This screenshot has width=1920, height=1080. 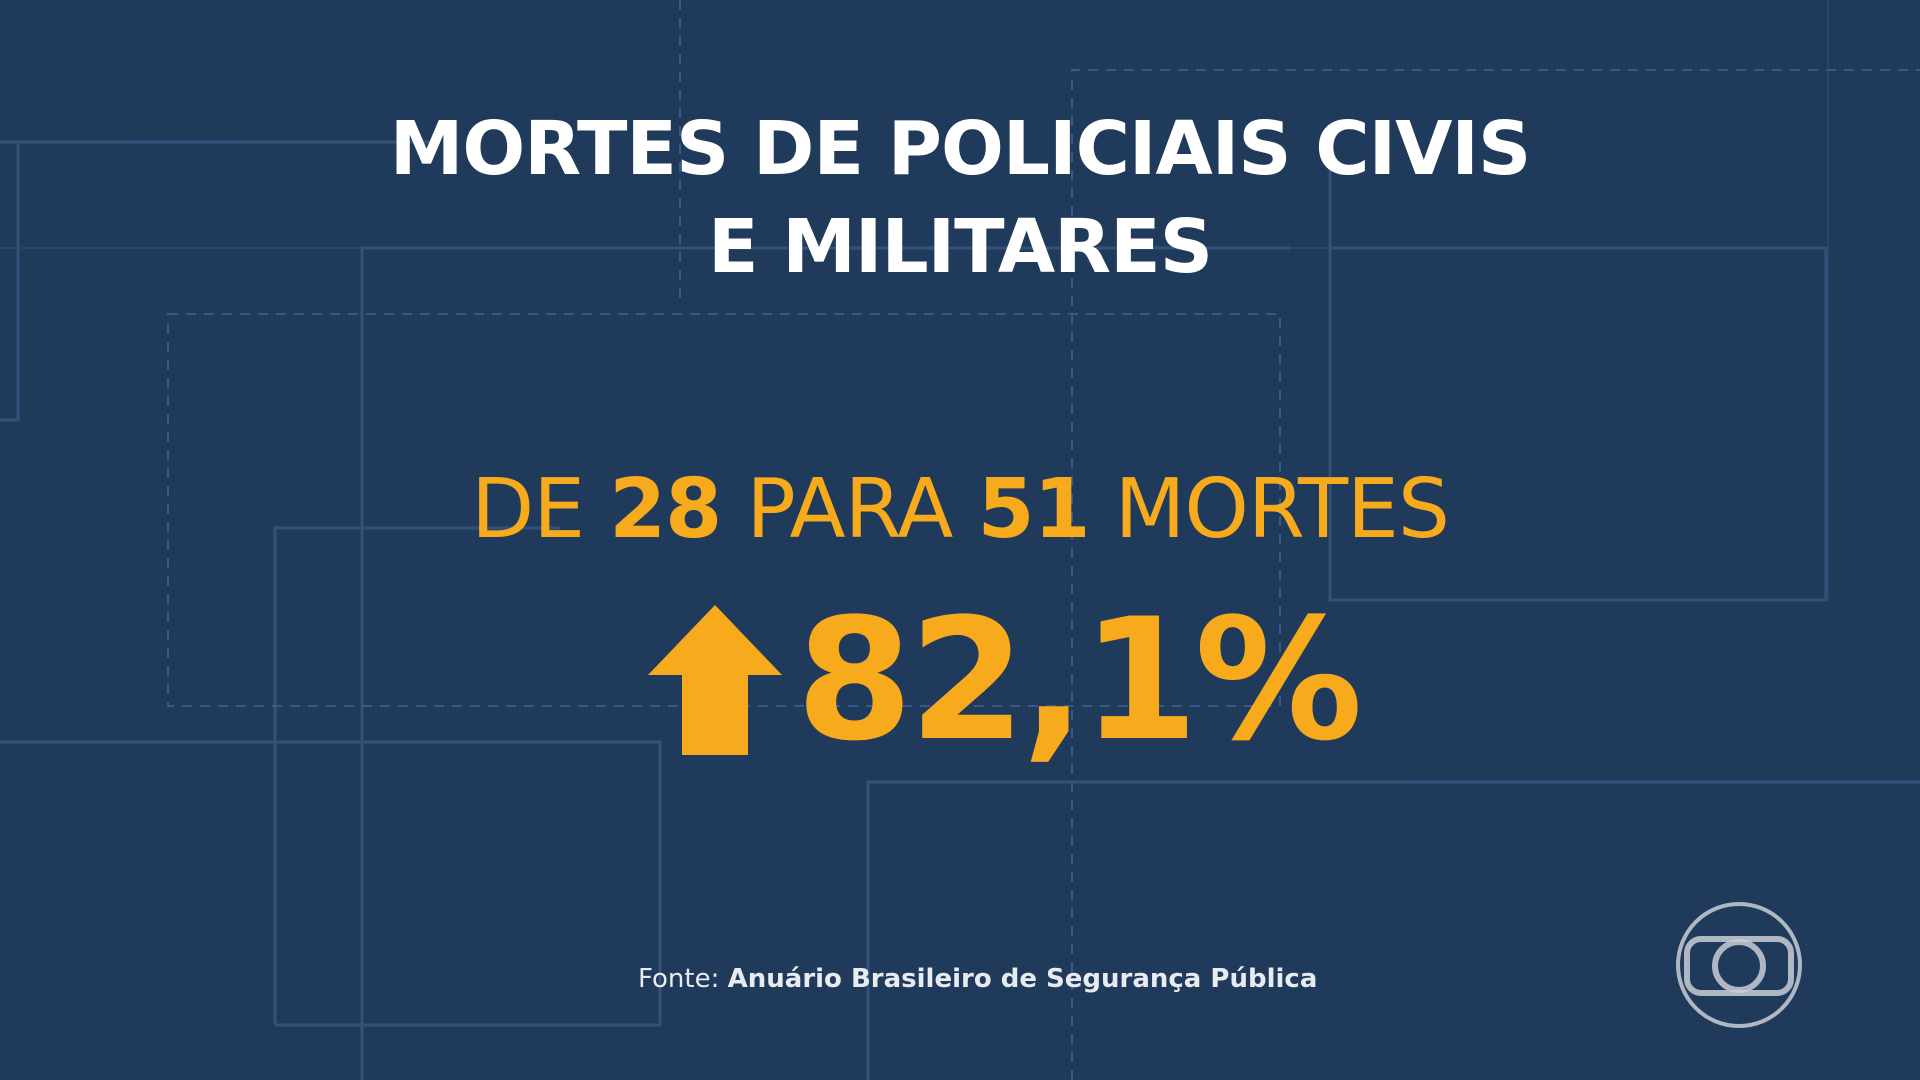 I want to click on comparison-headline: DE 28 PARA 51 MORTES, so click(x=960, y=510).